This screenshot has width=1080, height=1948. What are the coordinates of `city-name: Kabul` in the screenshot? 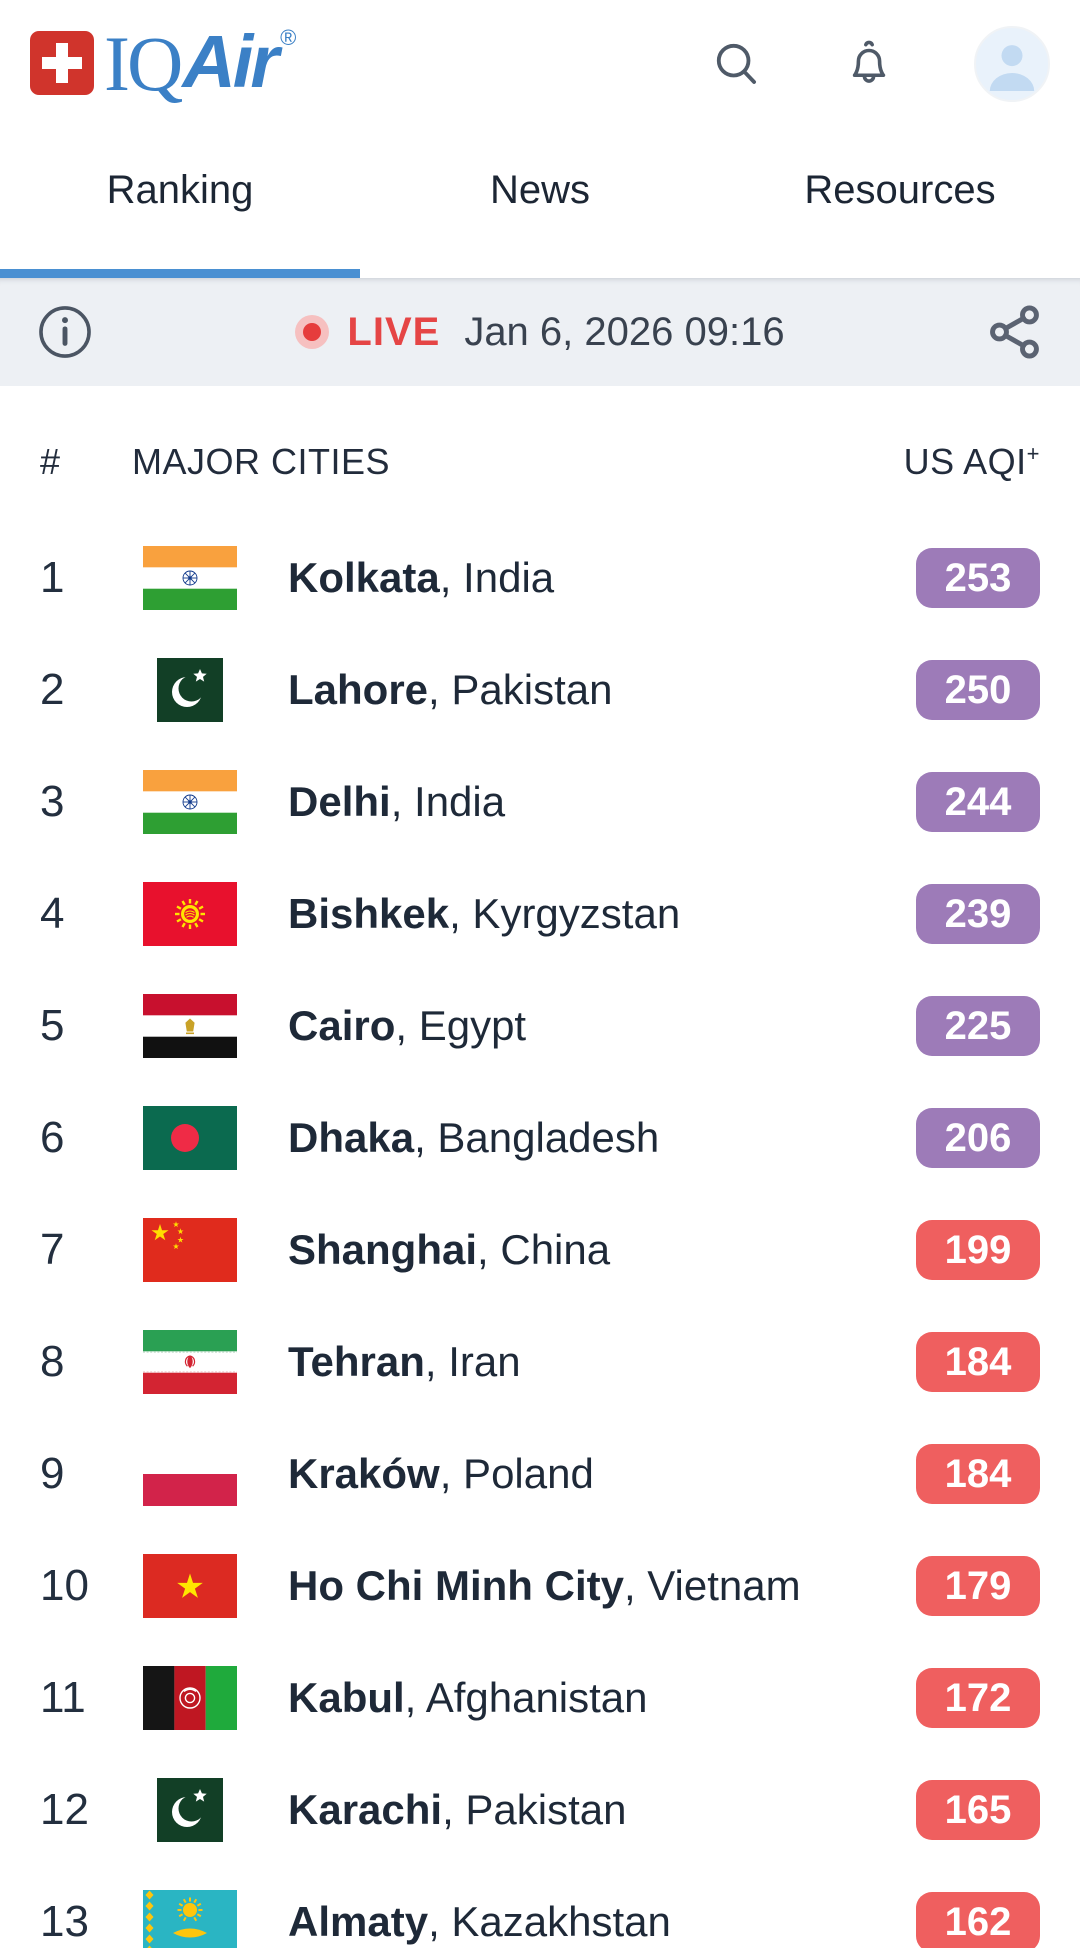 It's located at (346, 1697).